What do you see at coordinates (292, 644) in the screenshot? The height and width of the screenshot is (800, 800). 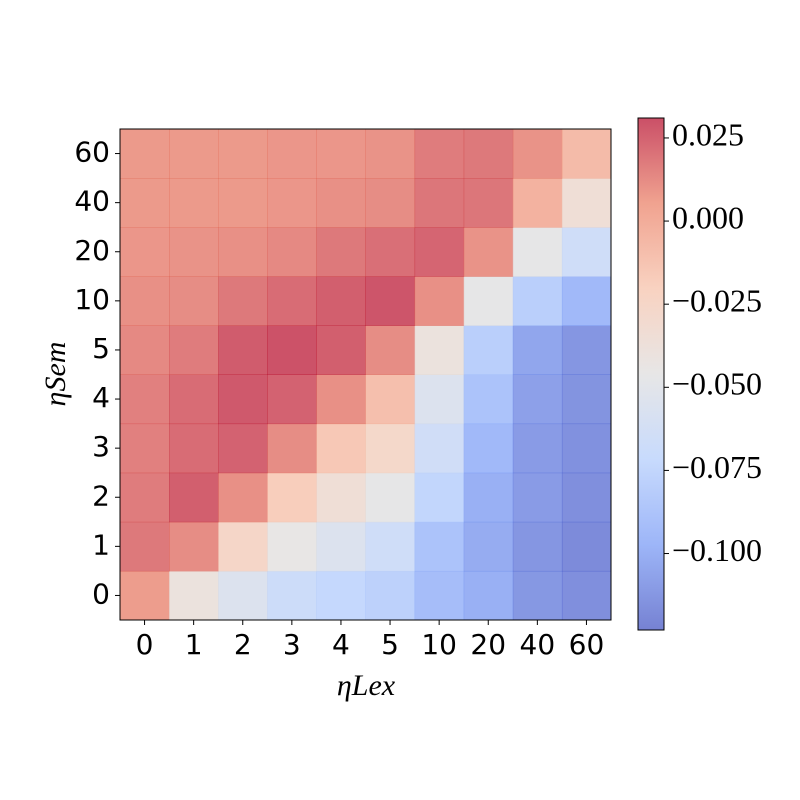 I see `x-tick-label: 3` at bounding box center [292, 644].